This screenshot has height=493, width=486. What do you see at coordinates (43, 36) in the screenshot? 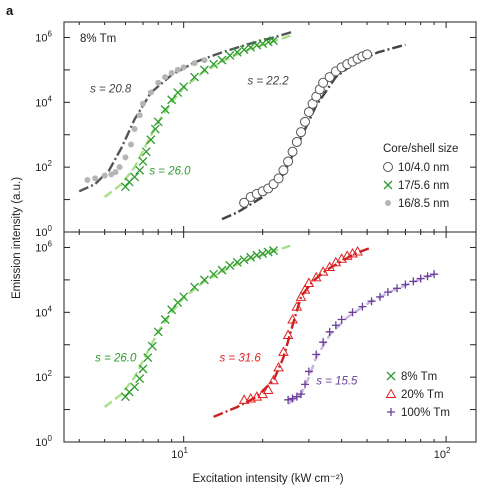
I see `y-tick-label: 10⁶` at bounding box center [43, 36].